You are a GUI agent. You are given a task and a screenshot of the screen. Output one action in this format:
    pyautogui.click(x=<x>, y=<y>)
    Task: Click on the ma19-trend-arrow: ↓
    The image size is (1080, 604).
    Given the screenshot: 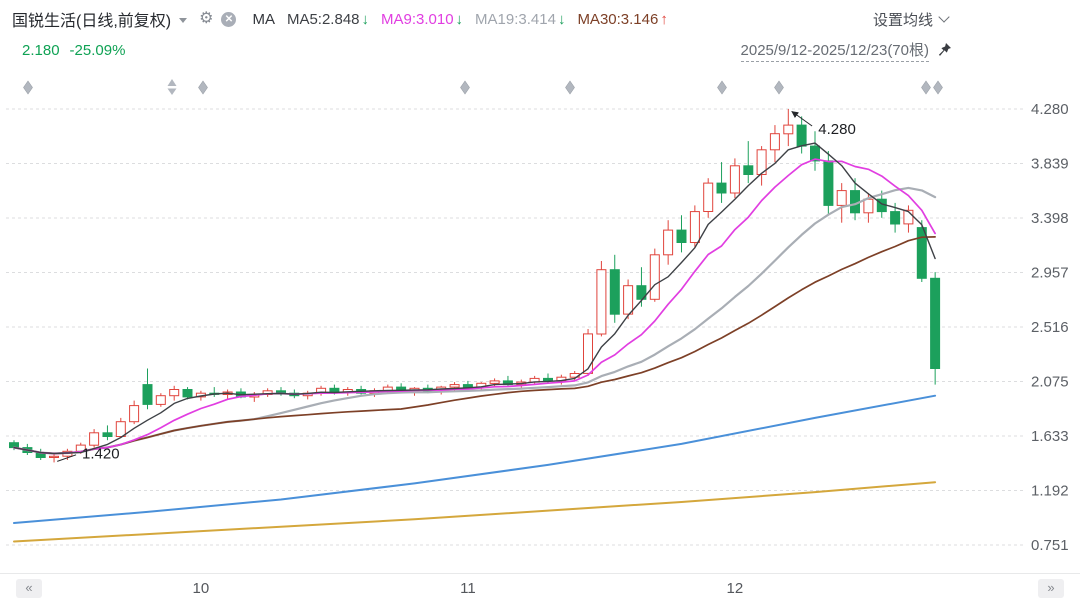 What is the action you would take?
    pyautogui.click(x=561, y=19)
    